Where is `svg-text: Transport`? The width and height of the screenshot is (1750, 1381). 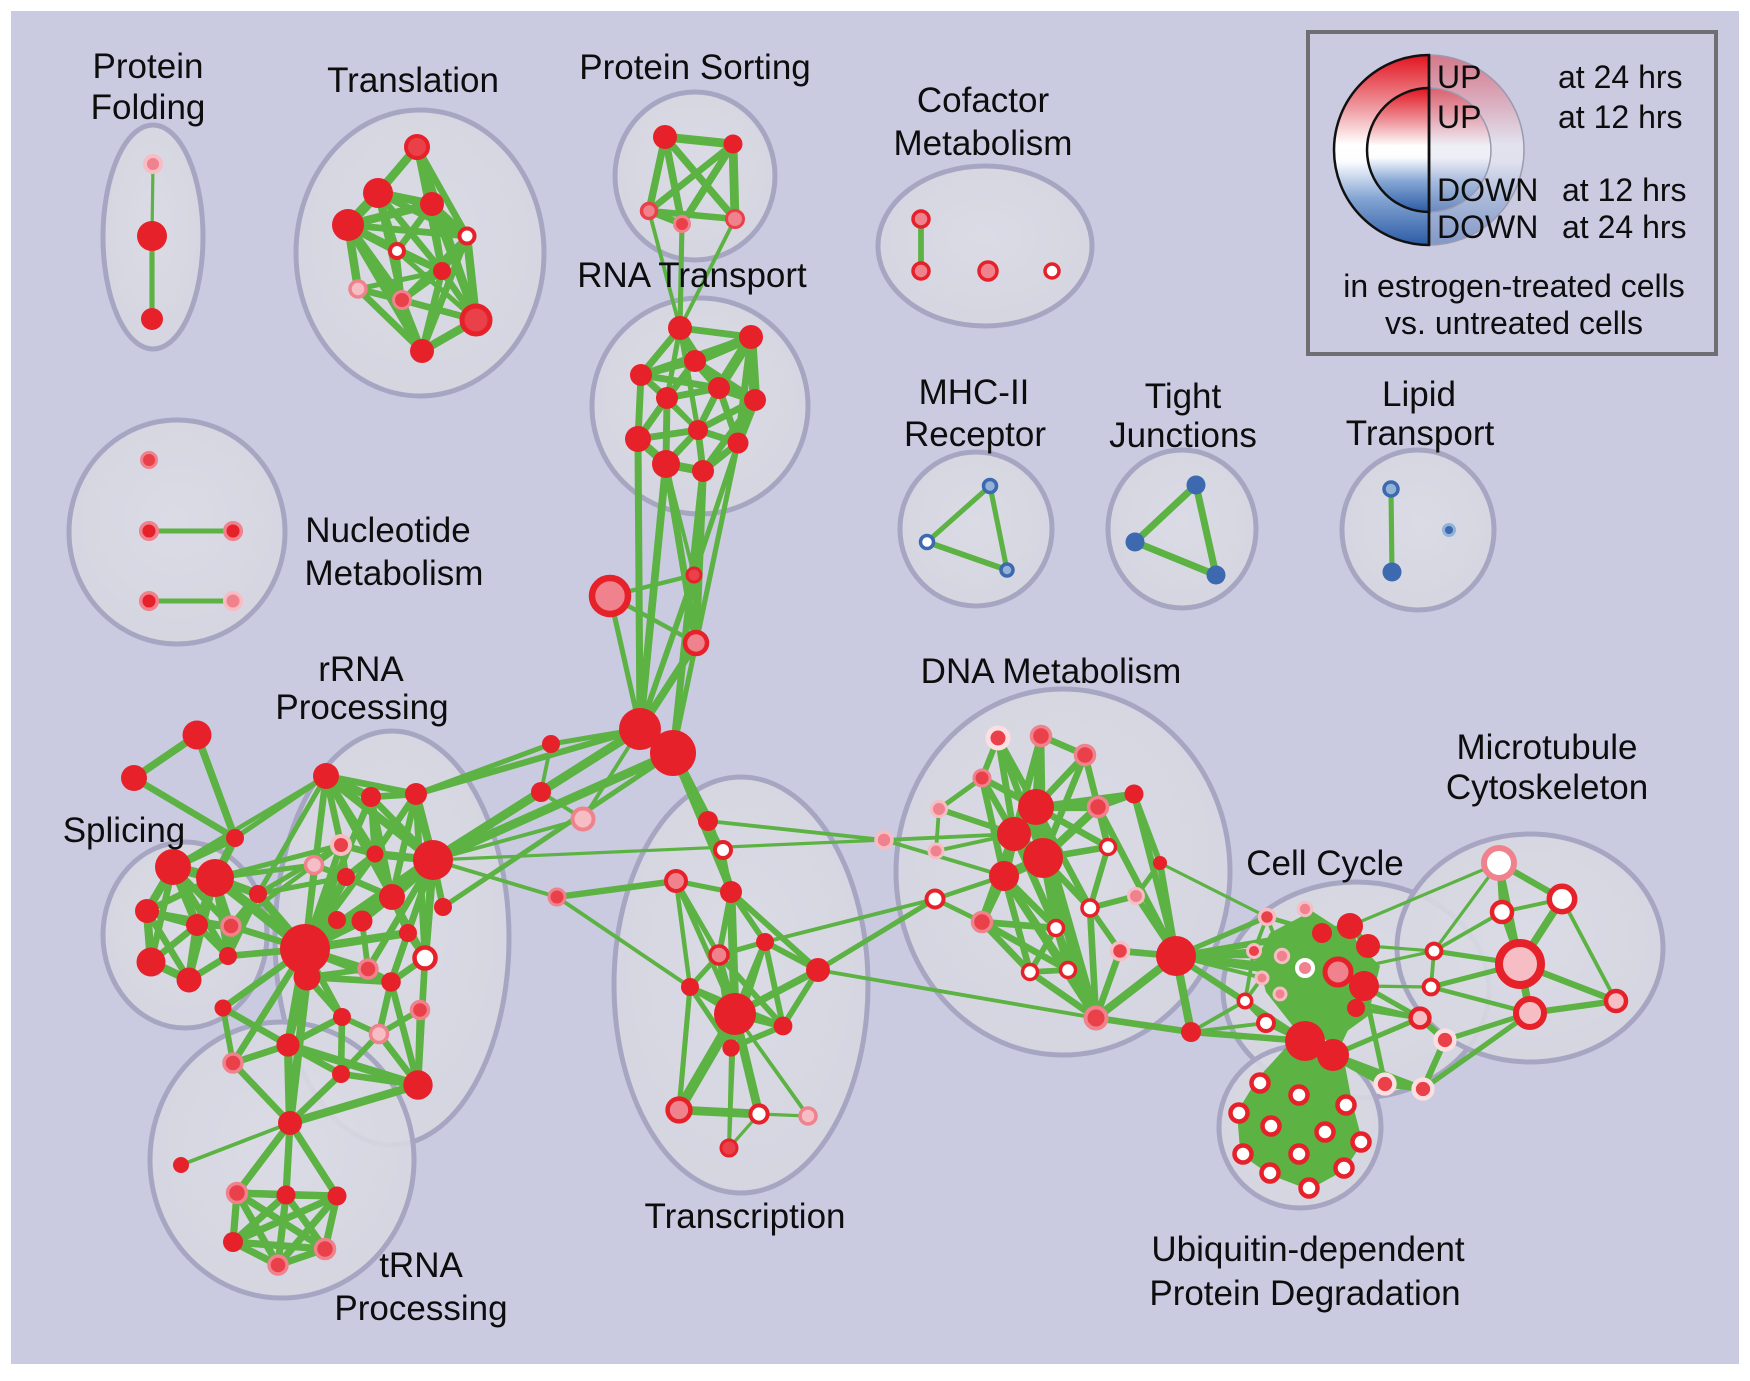 svg-text: Transport is located at coordinates (1420, 433).